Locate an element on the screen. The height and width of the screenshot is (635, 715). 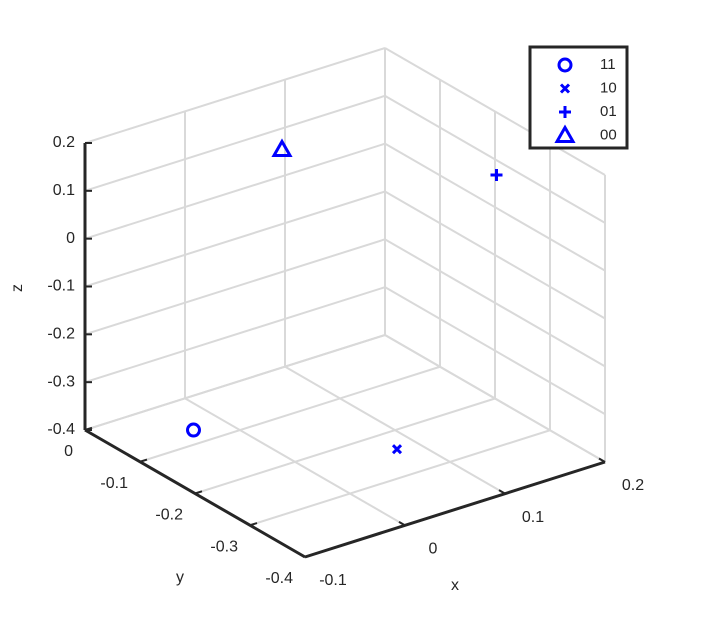
z-axis-label: z is located at coordinates (17, 288).